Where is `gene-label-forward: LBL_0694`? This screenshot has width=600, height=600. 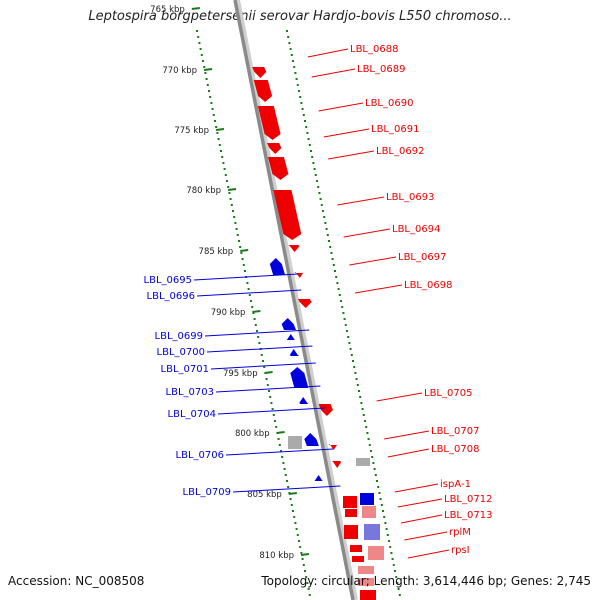
gene-label-forward: LBL_0694 is located at coordinates (416, 229).